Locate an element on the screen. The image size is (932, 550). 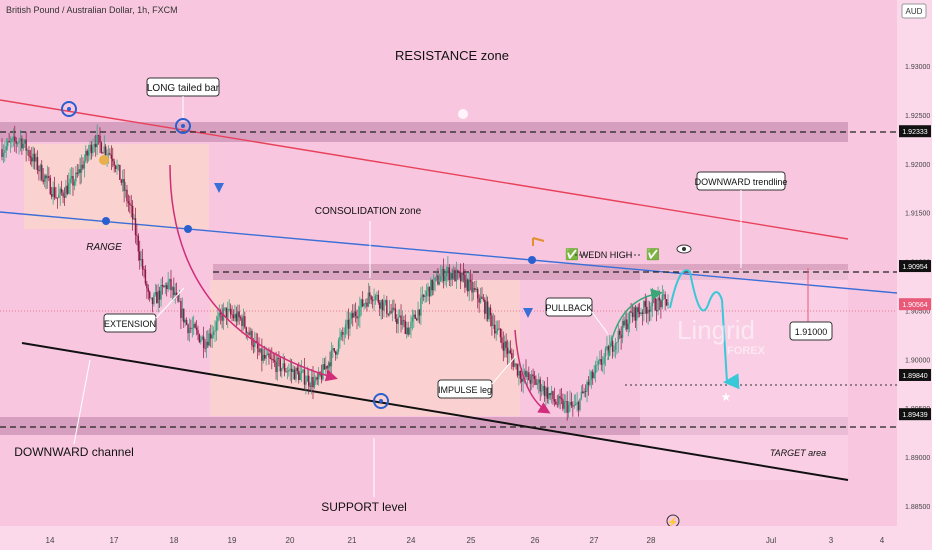
y-tick-label-5: 1.90500 is located at coordinates (917, 311).